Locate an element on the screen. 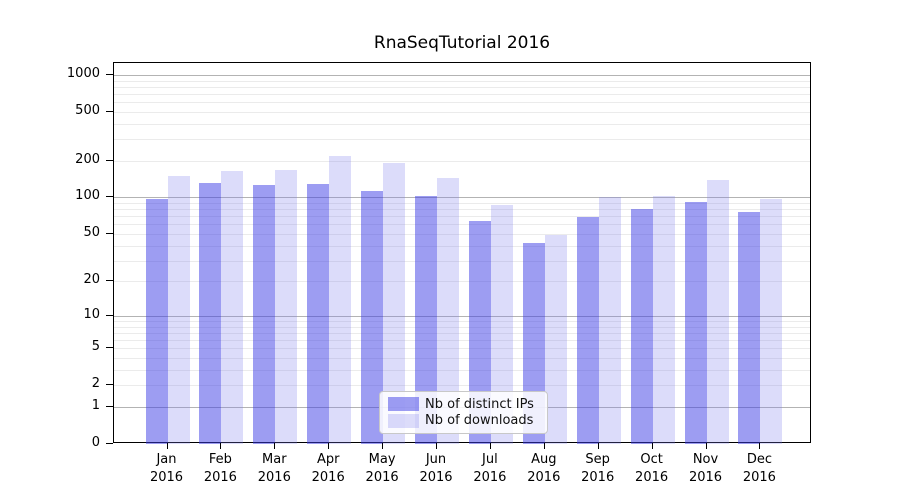 This screenshot has height=500, width=900. y-tick-label: 500 is located at coordinates (87, 110).